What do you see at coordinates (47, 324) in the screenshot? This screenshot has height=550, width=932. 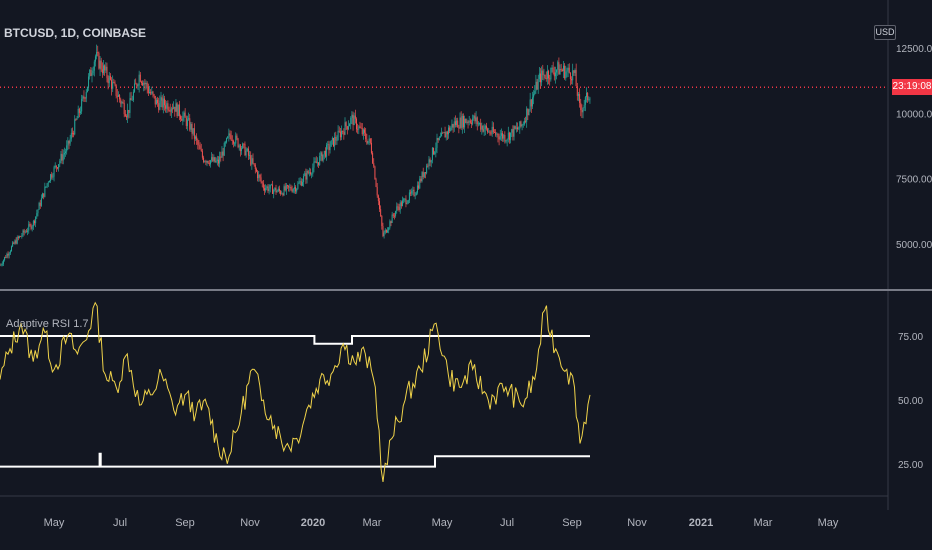 I see `indicator-label: Adaptive RSI 1.7` at bounding box center [47, 324].